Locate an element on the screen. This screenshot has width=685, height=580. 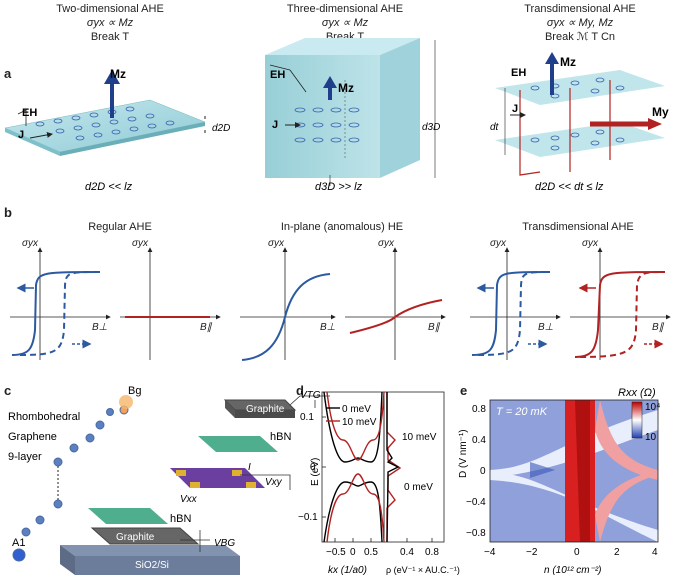
b-ylabel-5: σyx is located at coordinates (590, 243).